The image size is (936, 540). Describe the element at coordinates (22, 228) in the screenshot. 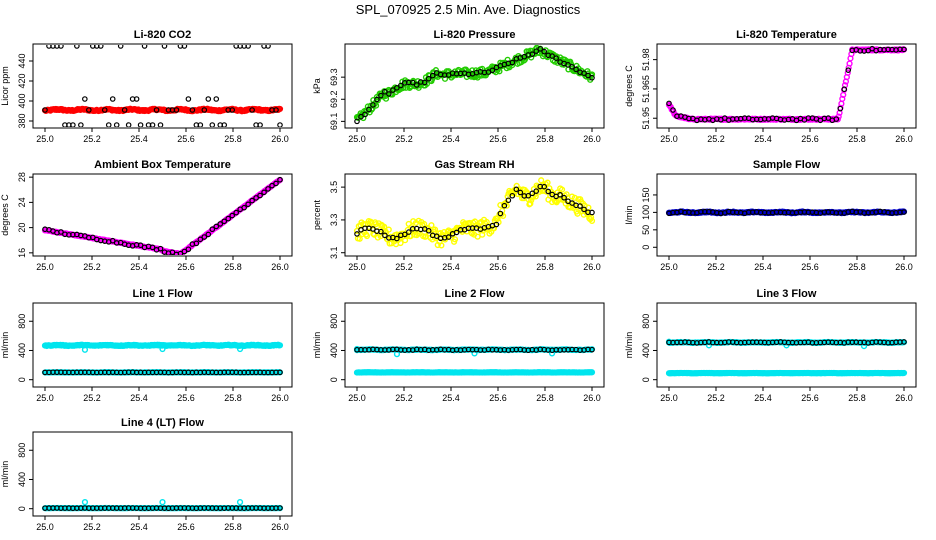

I see `y-tick-label: 20` at that location.